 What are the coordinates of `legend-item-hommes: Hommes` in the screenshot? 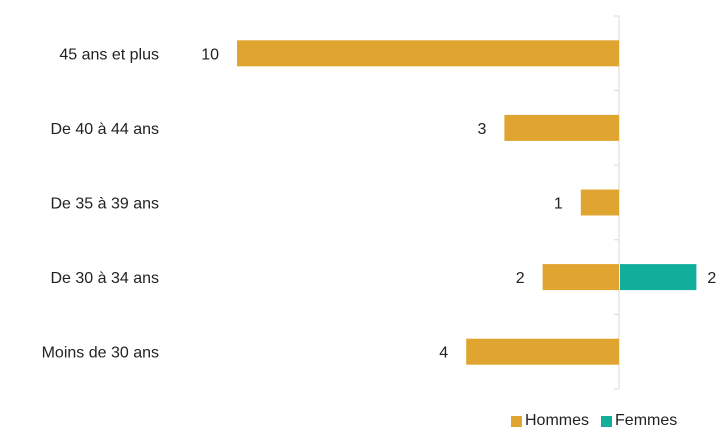 It's located at (550, 421).